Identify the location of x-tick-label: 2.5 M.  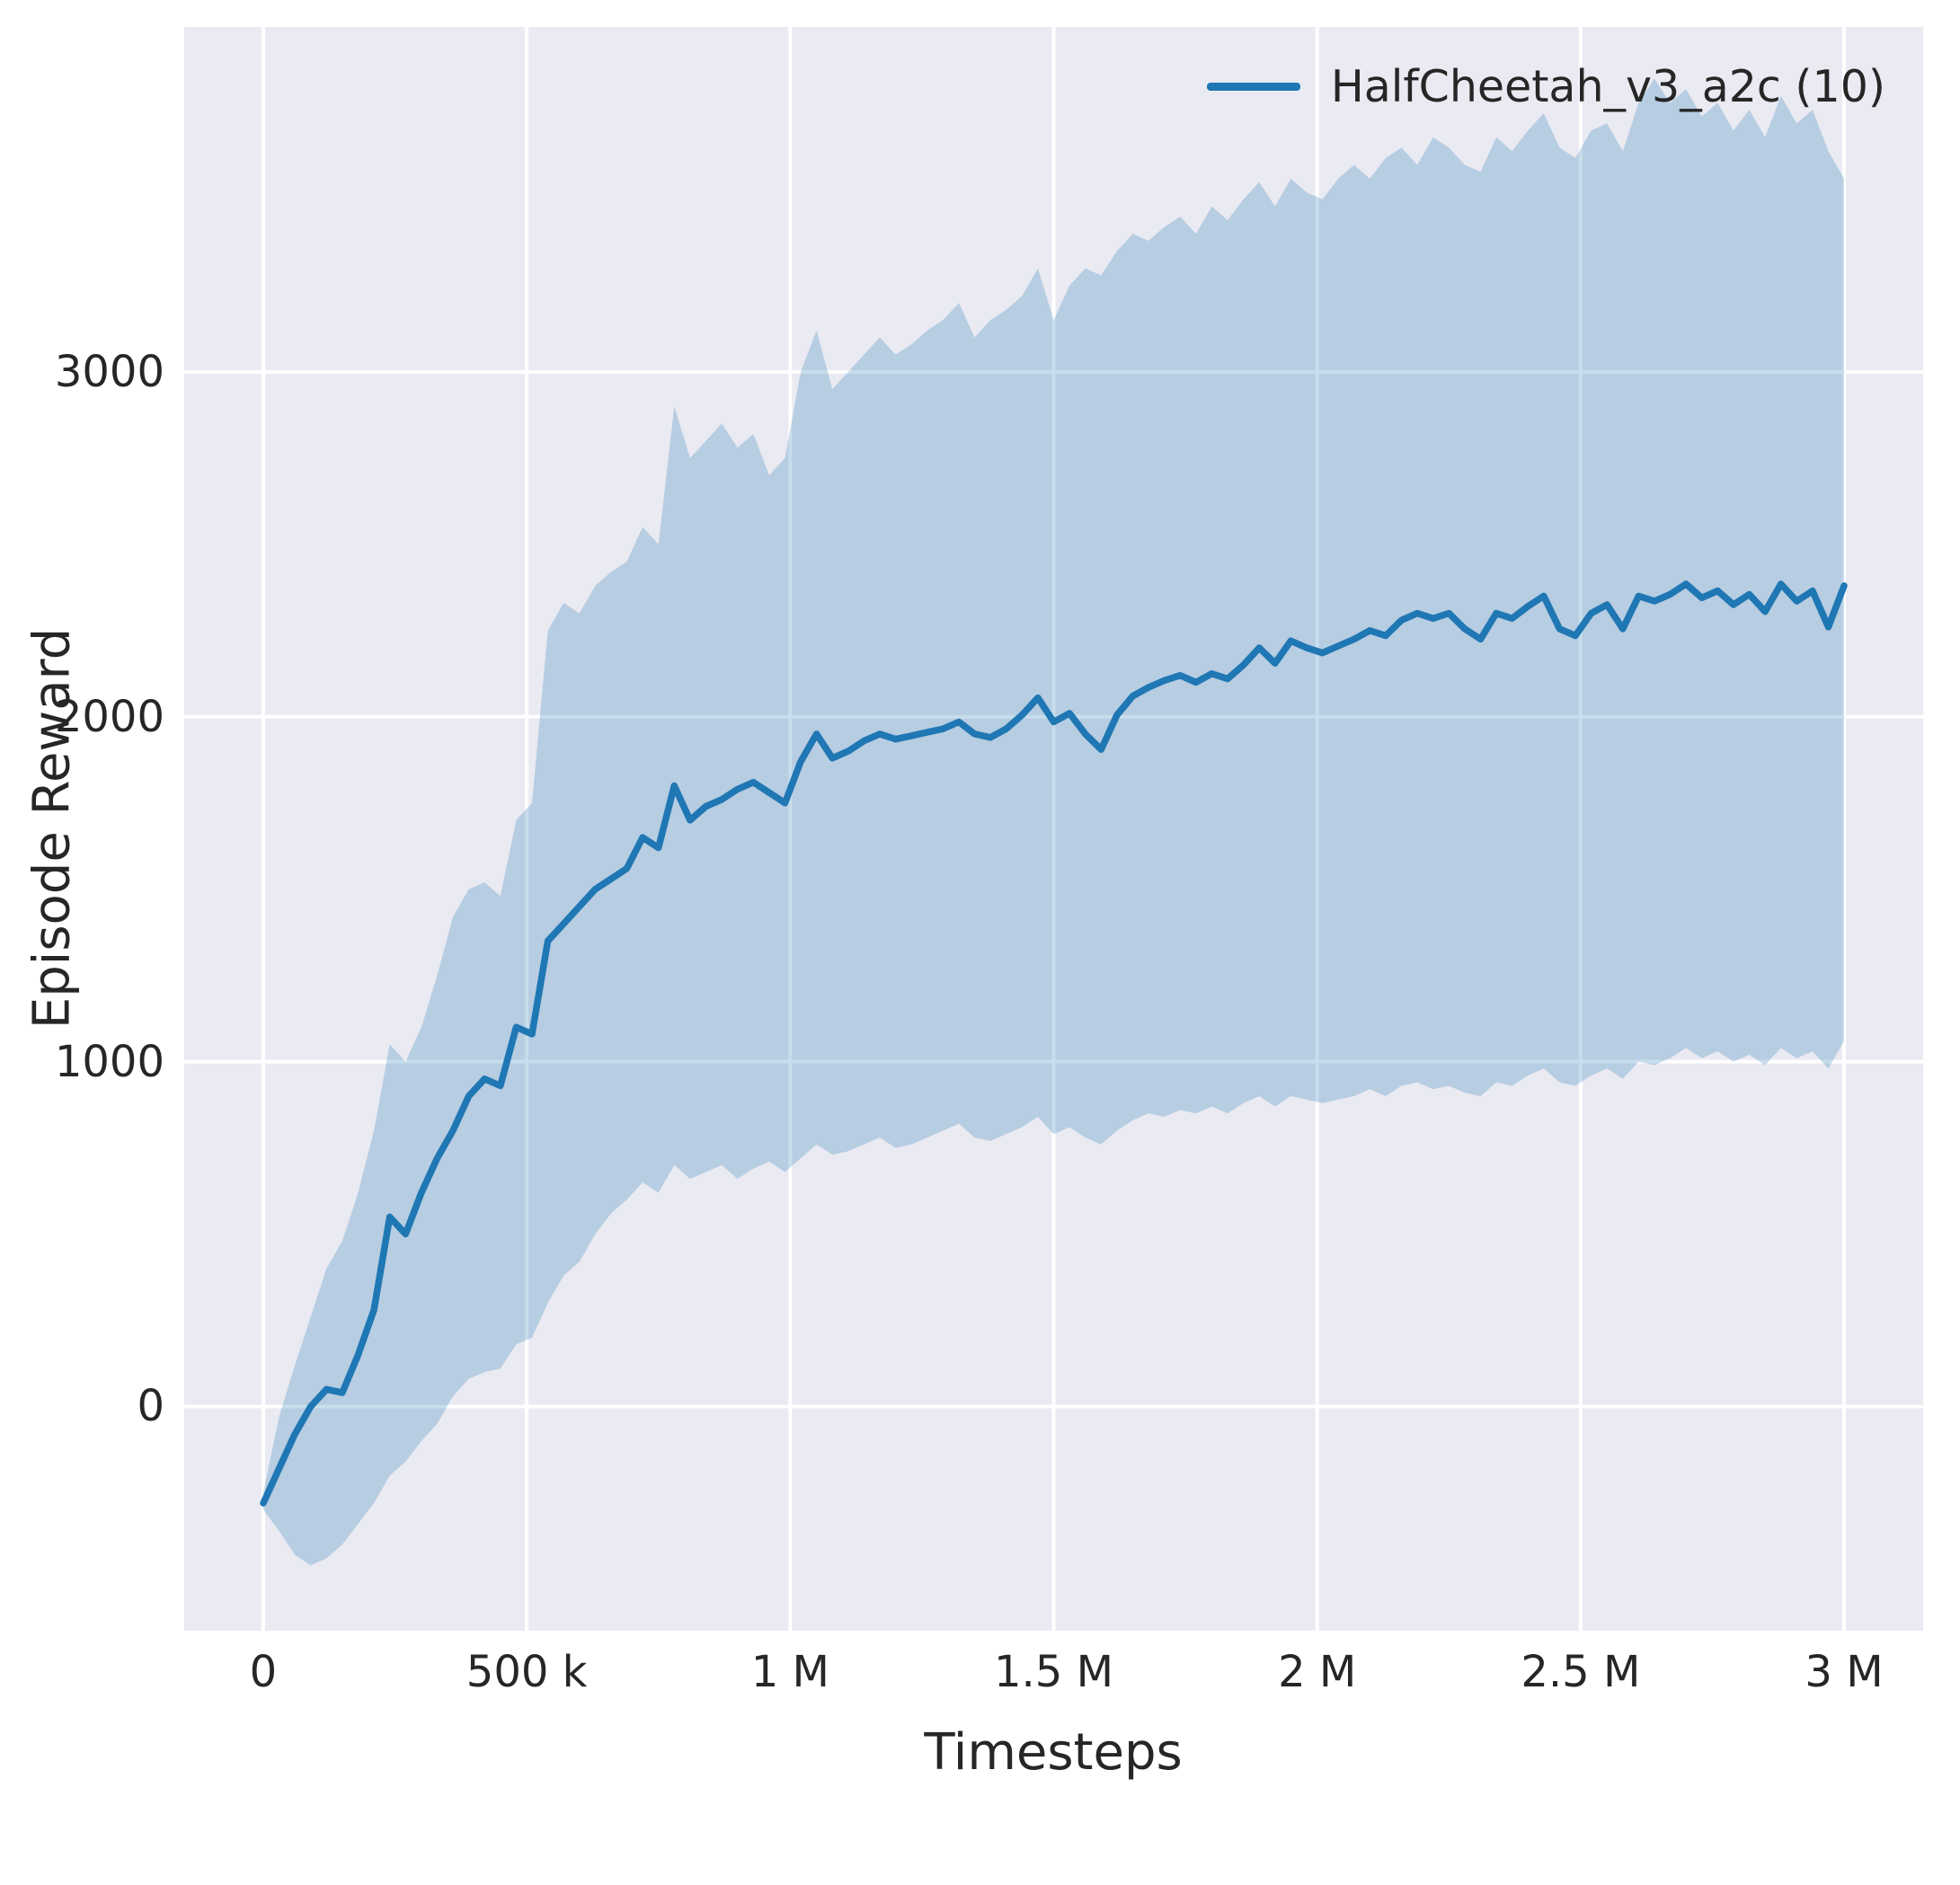
(1581, 1672).